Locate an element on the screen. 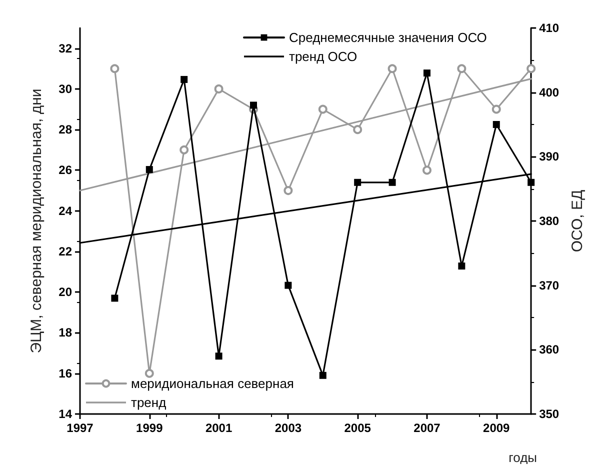 This screenshot has height=472, width=601. y-tick-label: 16 is located at coordinates (65, 373).